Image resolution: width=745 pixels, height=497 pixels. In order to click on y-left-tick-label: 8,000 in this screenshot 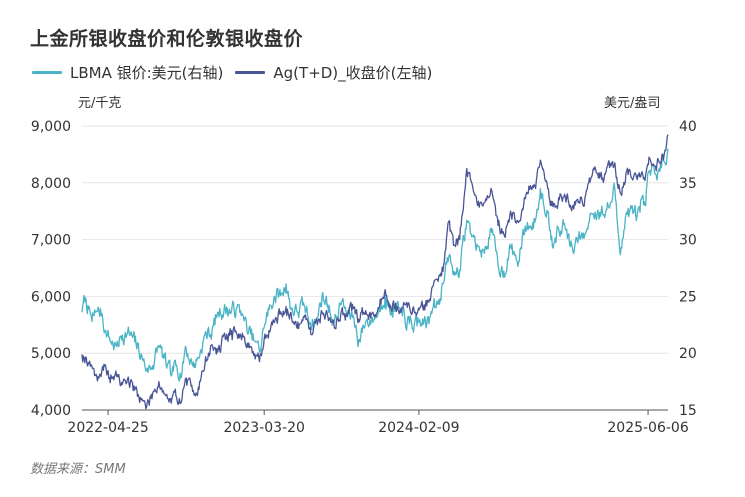, I will do `click(51, 184)`.